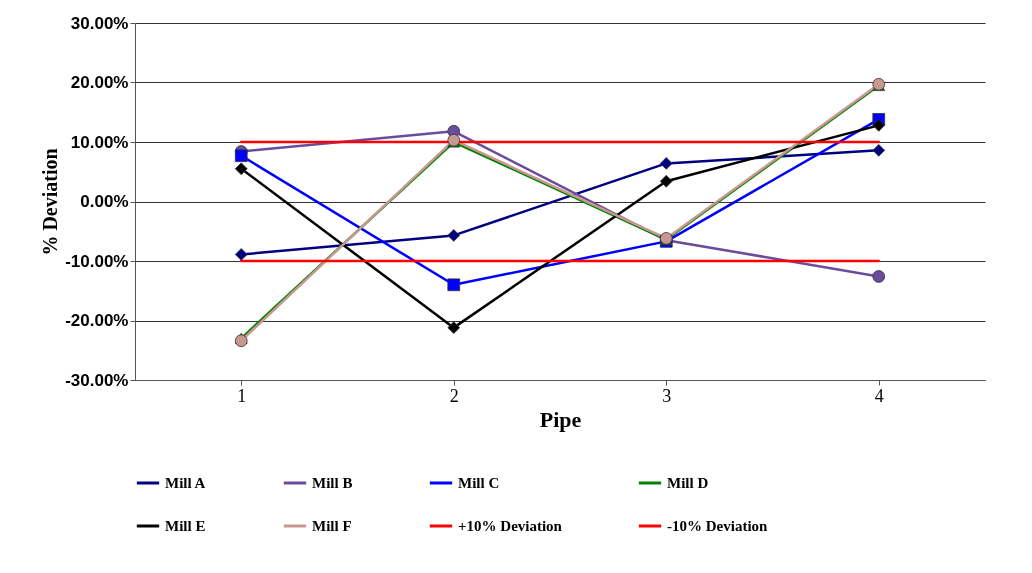 The height and width of the screenshot is (573, 1032). What do you see at coordinates (879, 395) in the screenshot?
I see `x-tick-label: 4` at bounding box center [879, 395].